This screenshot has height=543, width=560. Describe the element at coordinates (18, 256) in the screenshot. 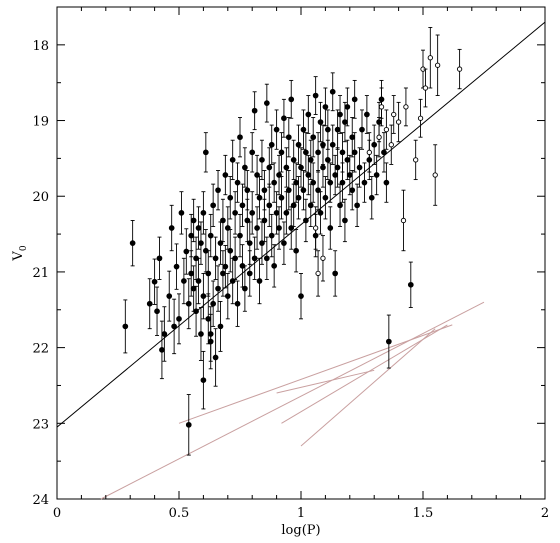

I see `y-axis-label-main: V` at that location.